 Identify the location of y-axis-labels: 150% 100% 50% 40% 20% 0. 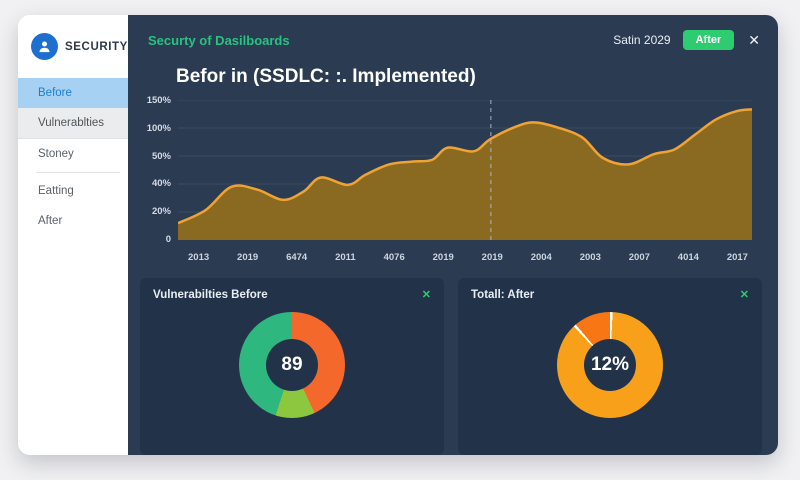
(157, 170).